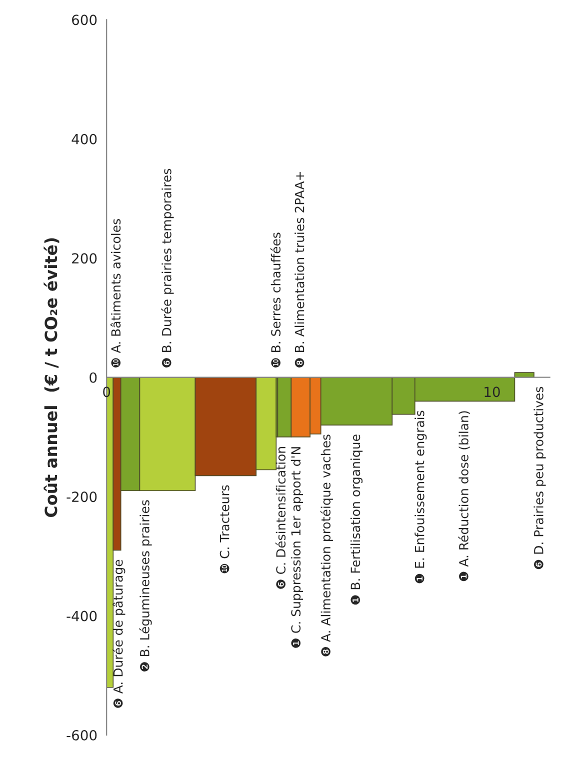 This screenshot has height=757, width=561. Describe the element at coordinates (492, 392) in the screenshot. I see `x-tick-label: 10` at that location.